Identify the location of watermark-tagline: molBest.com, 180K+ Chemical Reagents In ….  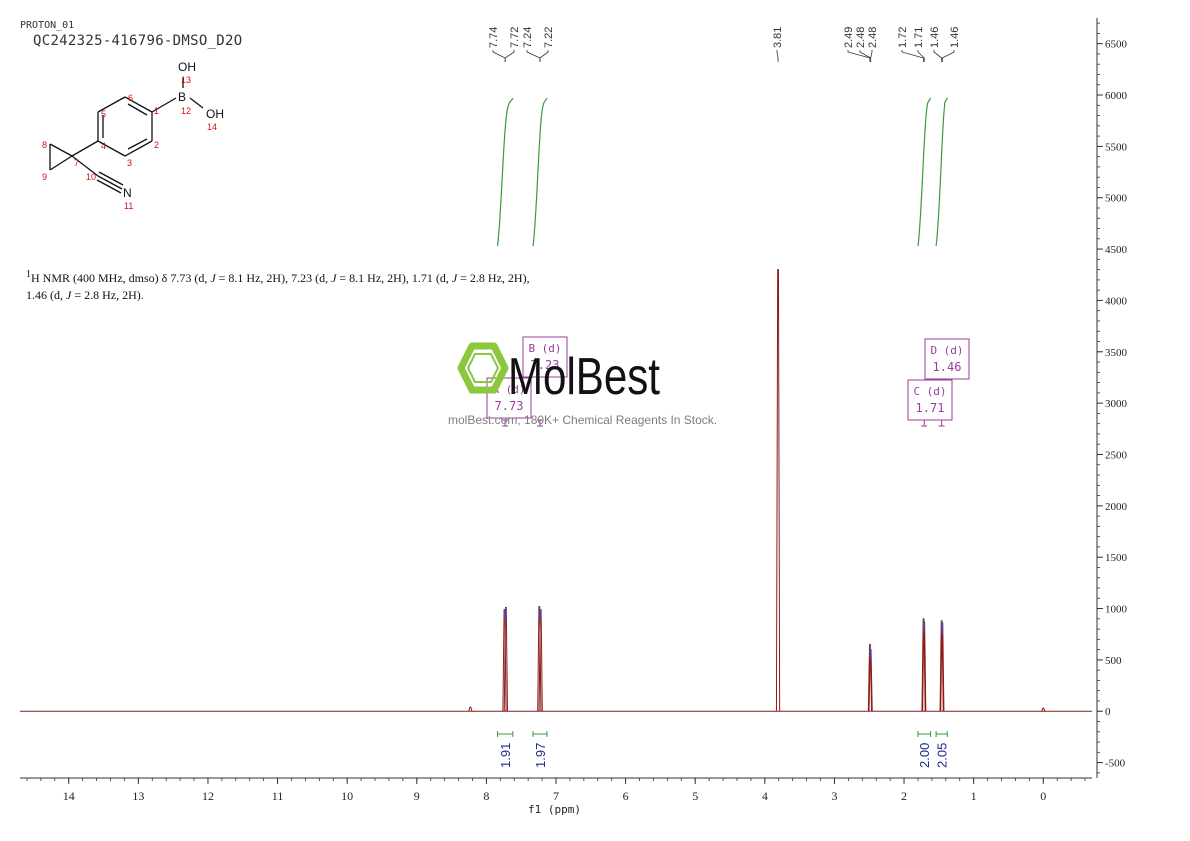
(583, 420).